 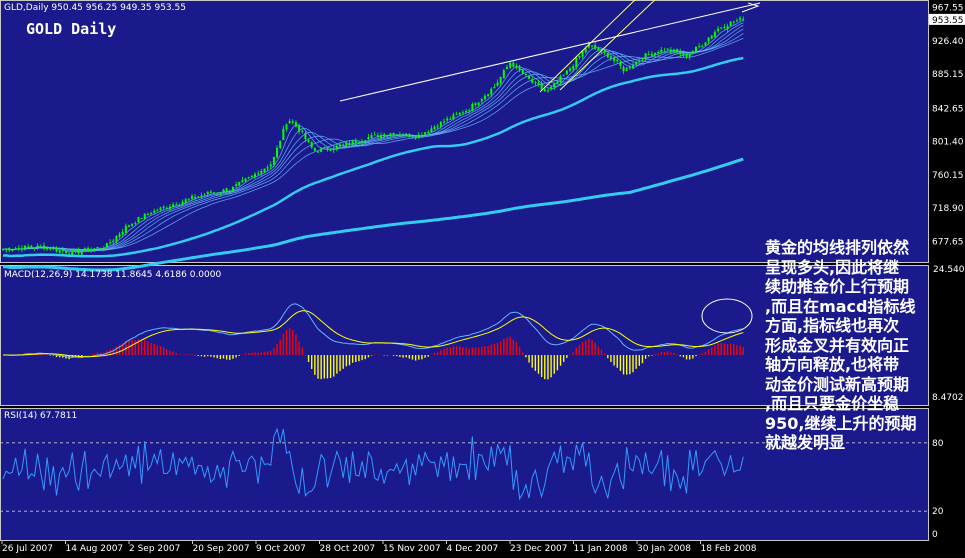 What do you see at coordinates (832, 267) in the screenshot?
I see `annotation-line: 呈现多头,因此将继` at bounding box center [832, 267].